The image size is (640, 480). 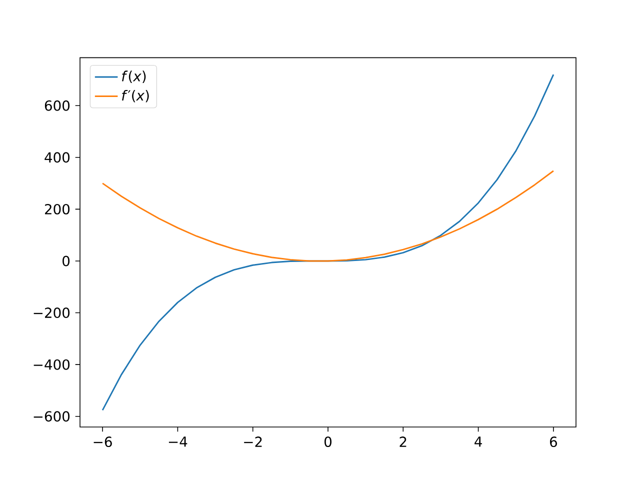 What do you see at coordinates (553, 442) in the screenshot?
I see `x-tick-label: 6` at bounding box center [553, 442].